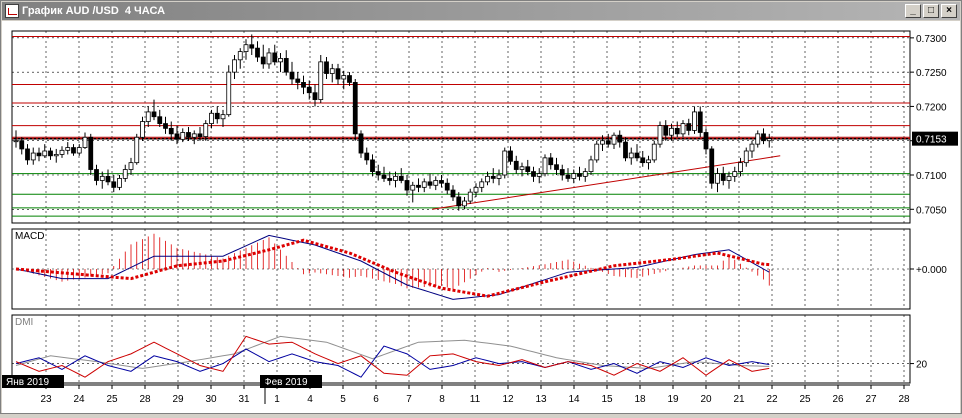 This screenshot has width=962, height=418. I want to click on x-tick-label: 28, so click(145, 399).